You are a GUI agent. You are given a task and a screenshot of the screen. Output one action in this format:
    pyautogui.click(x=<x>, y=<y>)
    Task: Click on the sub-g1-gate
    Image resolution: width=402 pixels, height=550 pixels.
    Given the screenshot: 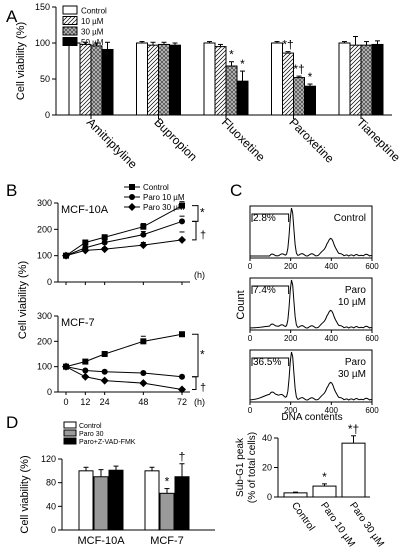 What is the action you would take?
    pyautogui.click(x=270, y=361)
    